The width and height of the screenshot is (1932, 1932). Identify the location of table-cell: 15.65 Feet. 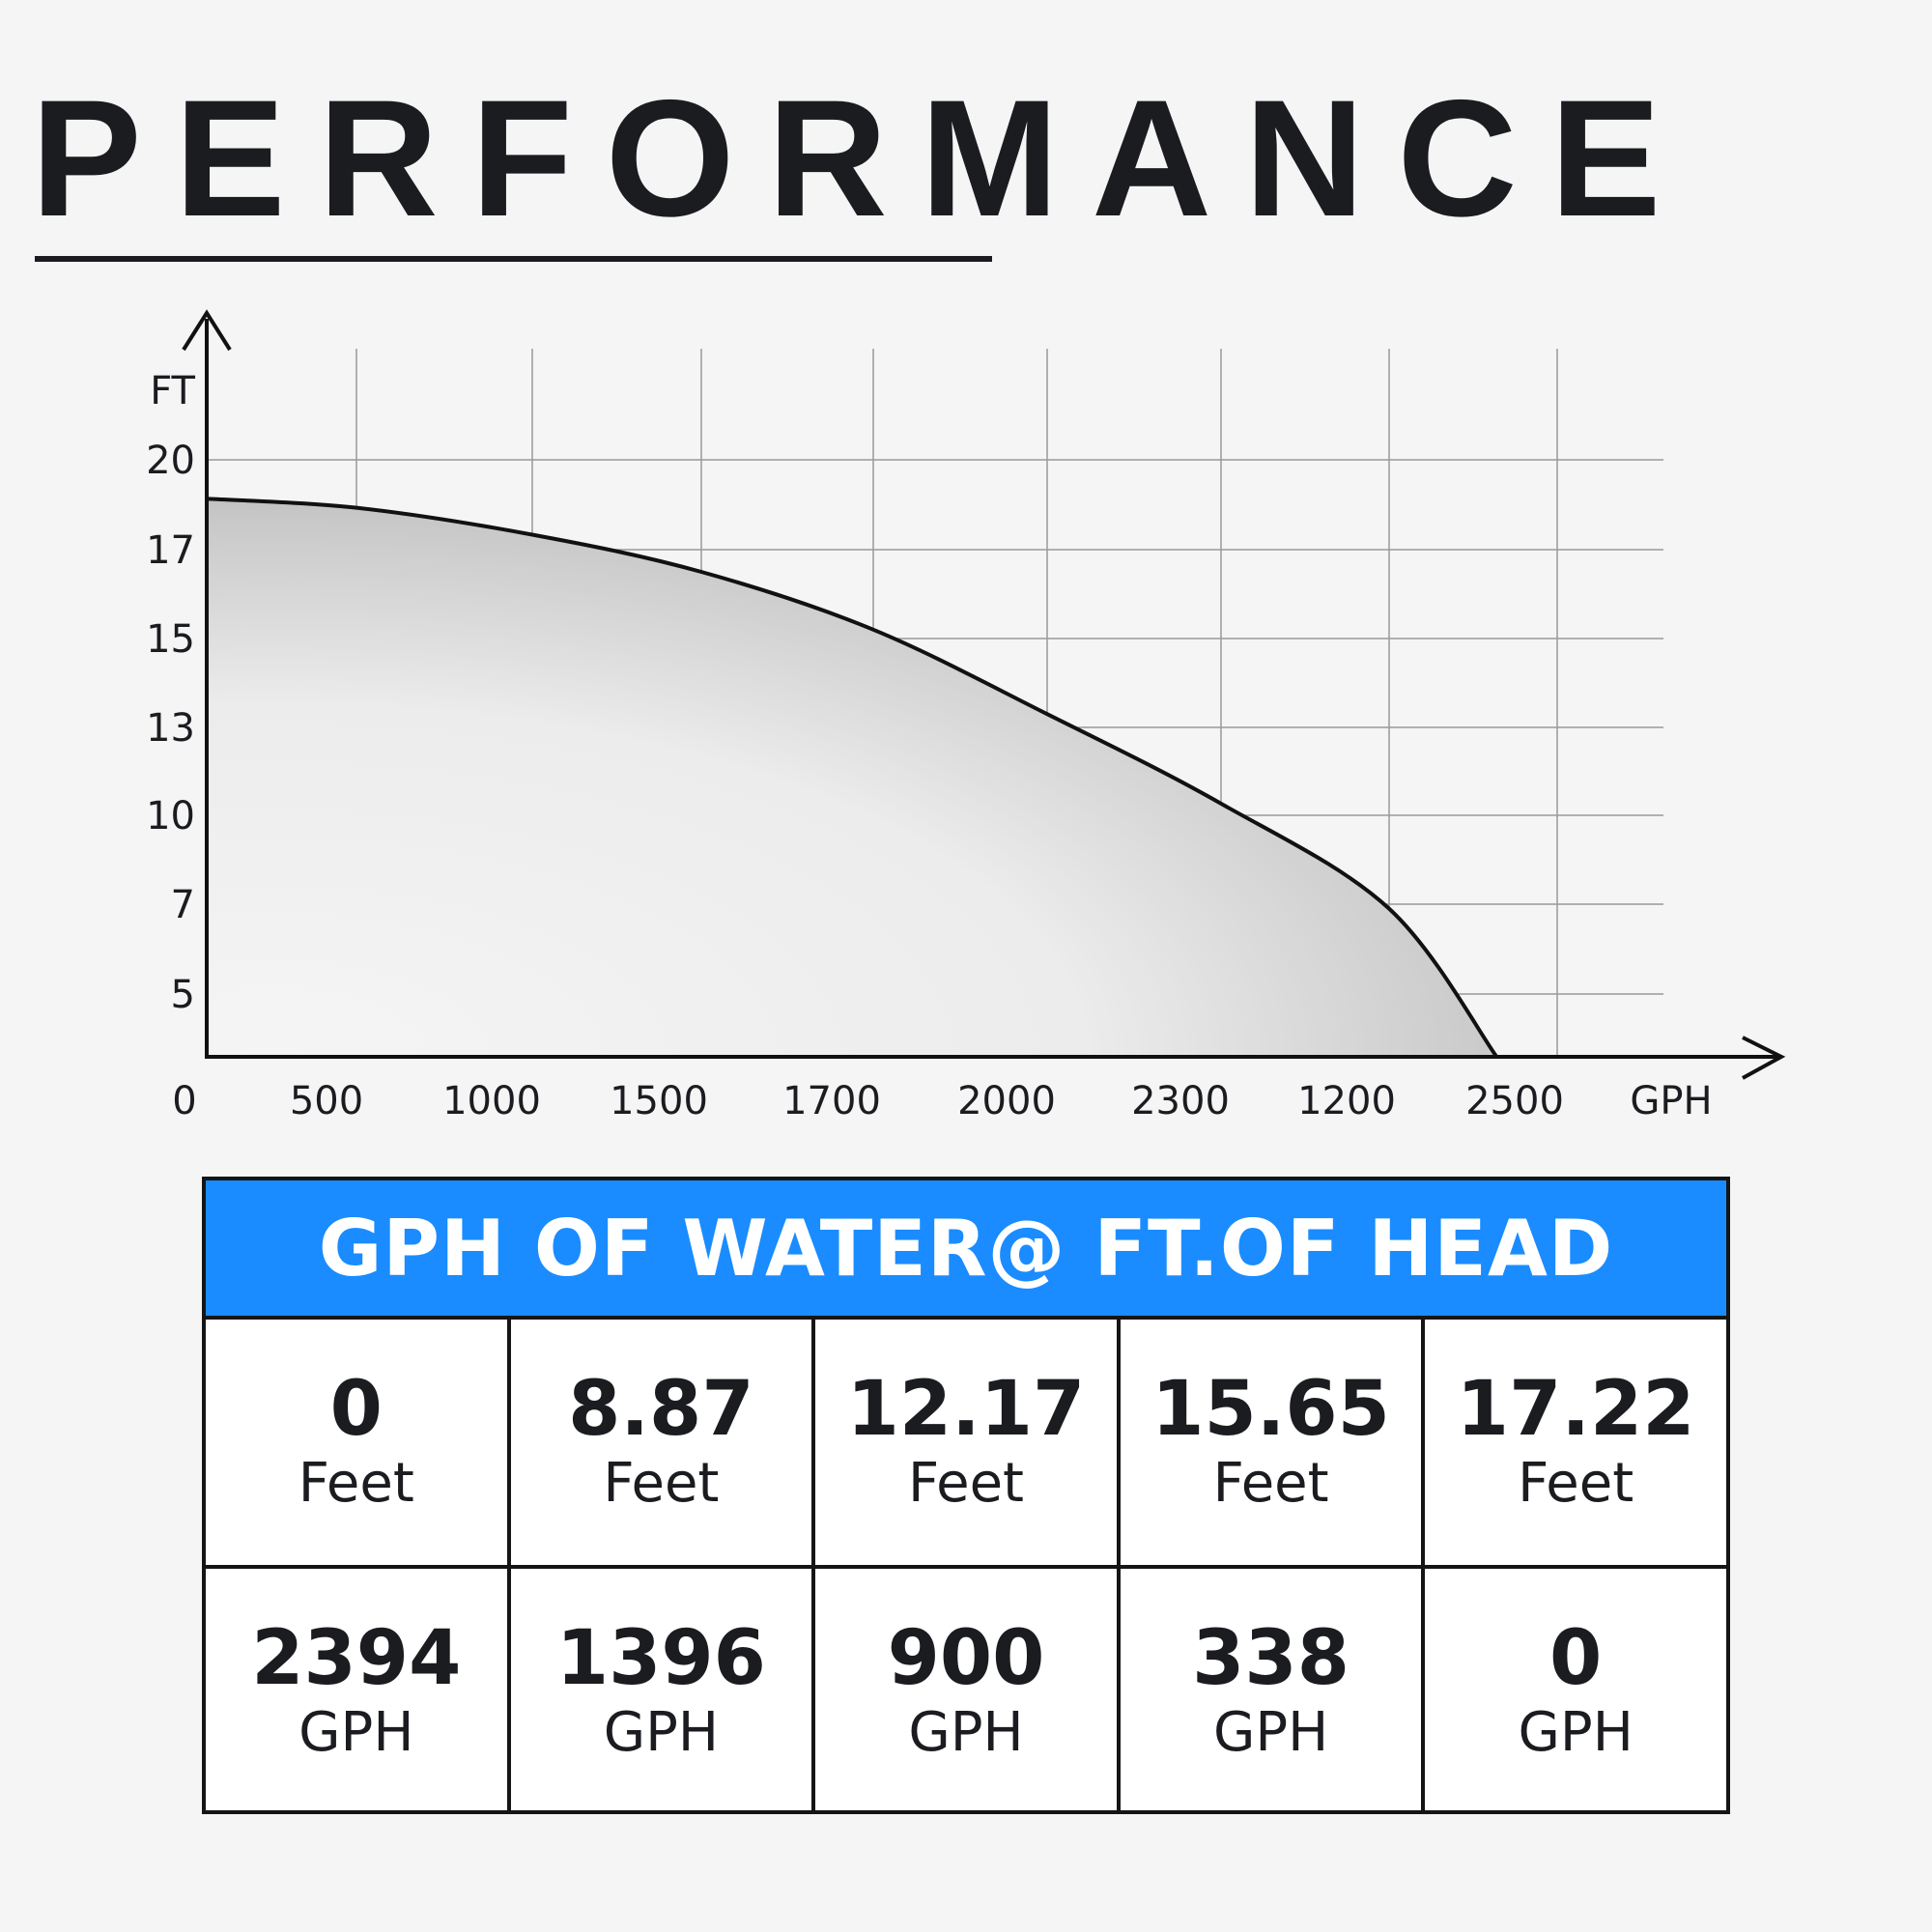
(1269, 1442).